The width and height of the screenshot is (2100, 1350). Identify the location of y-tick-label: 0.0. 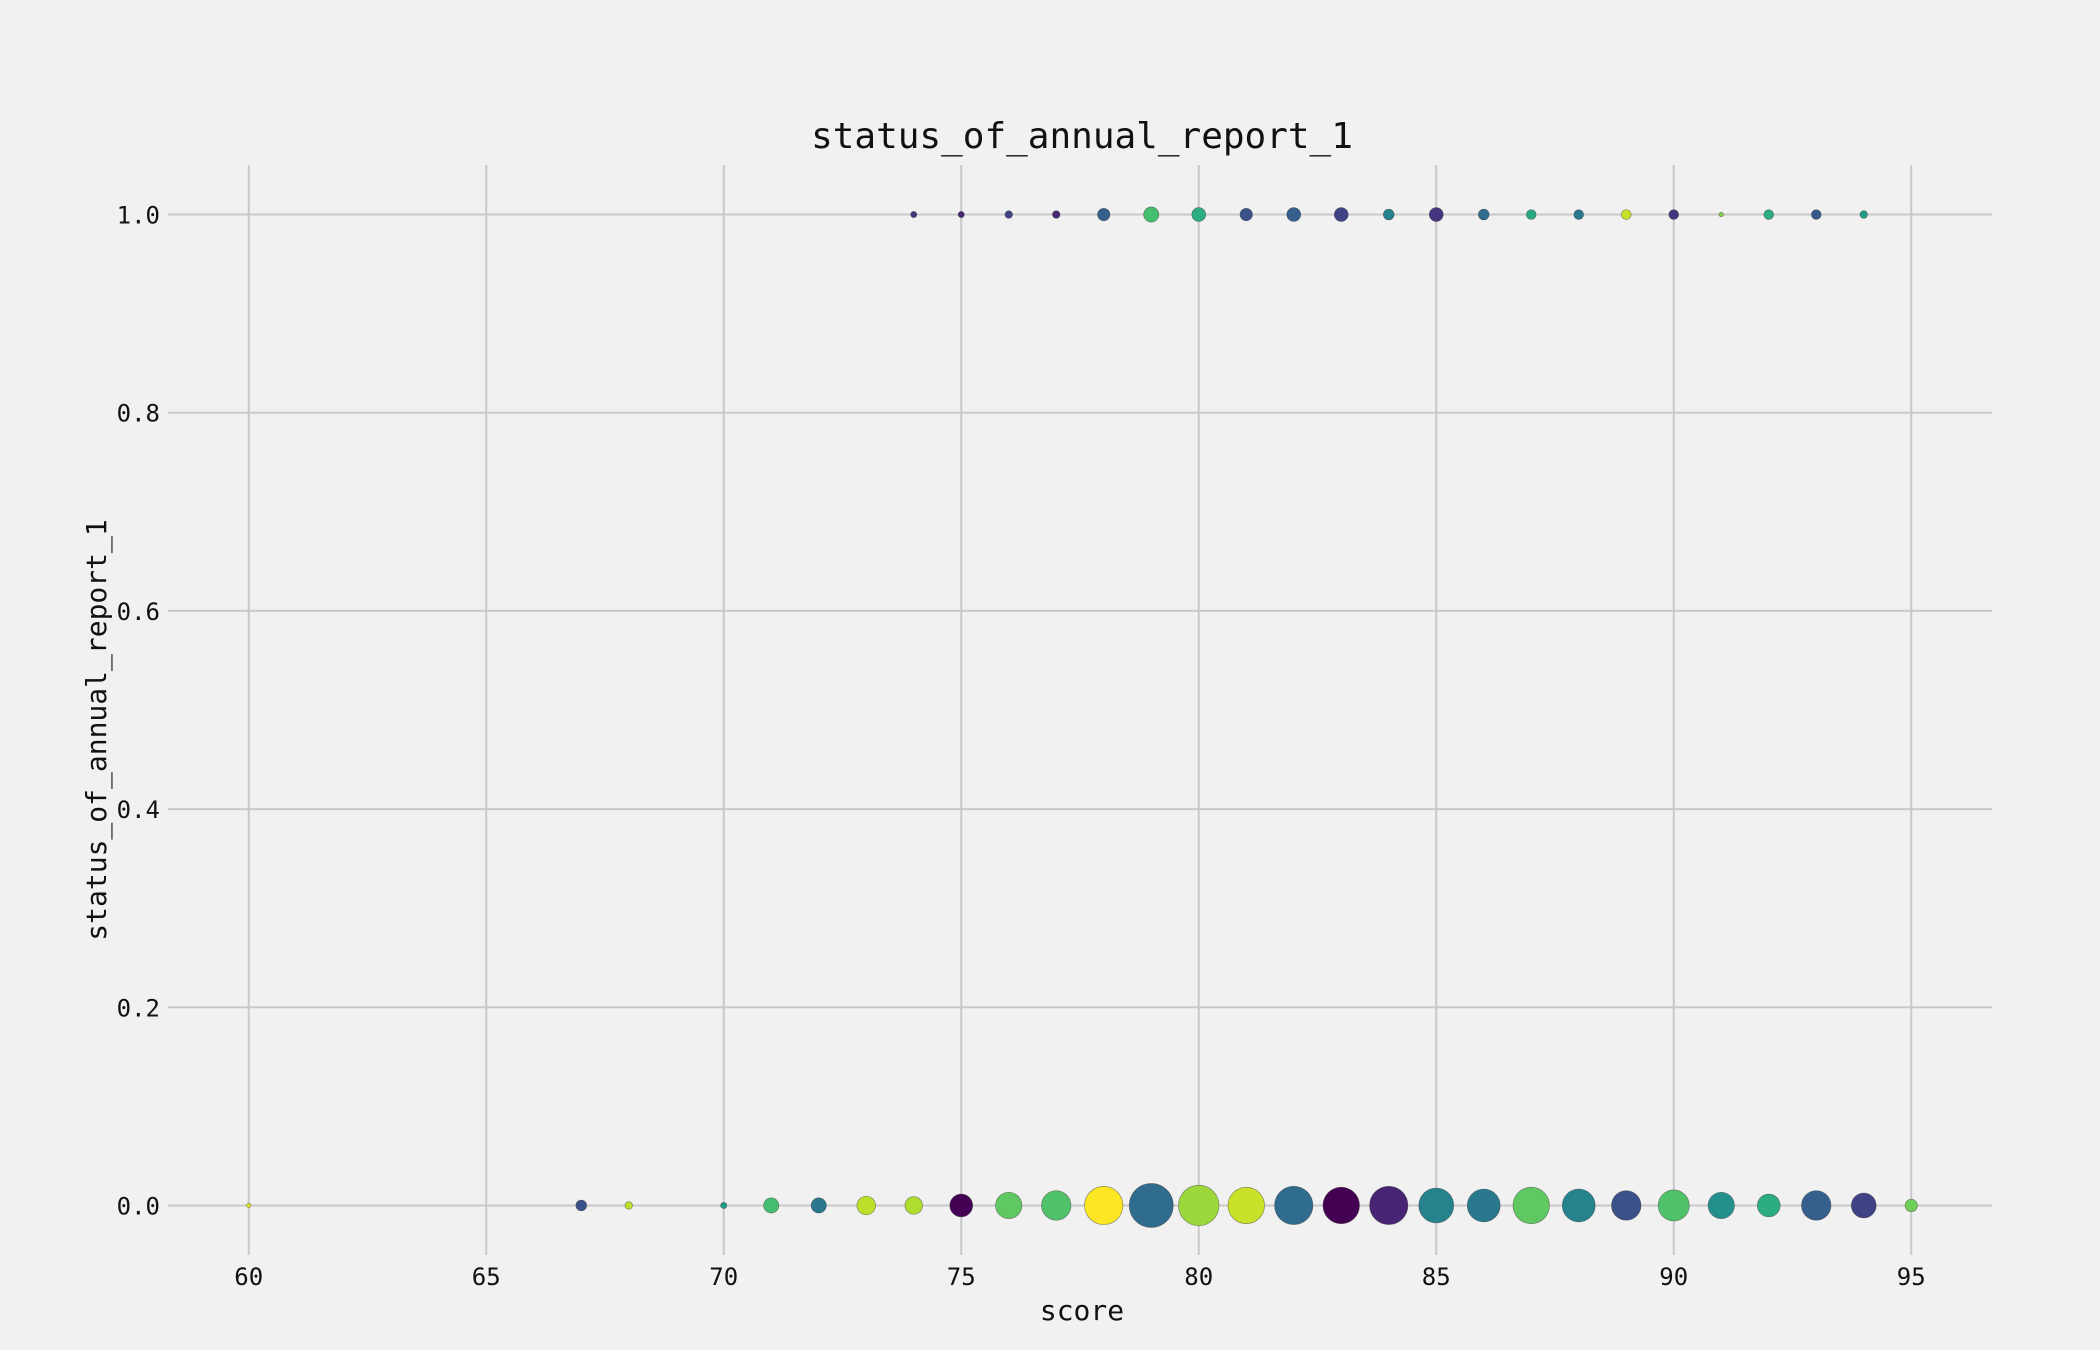
(138, 1206).